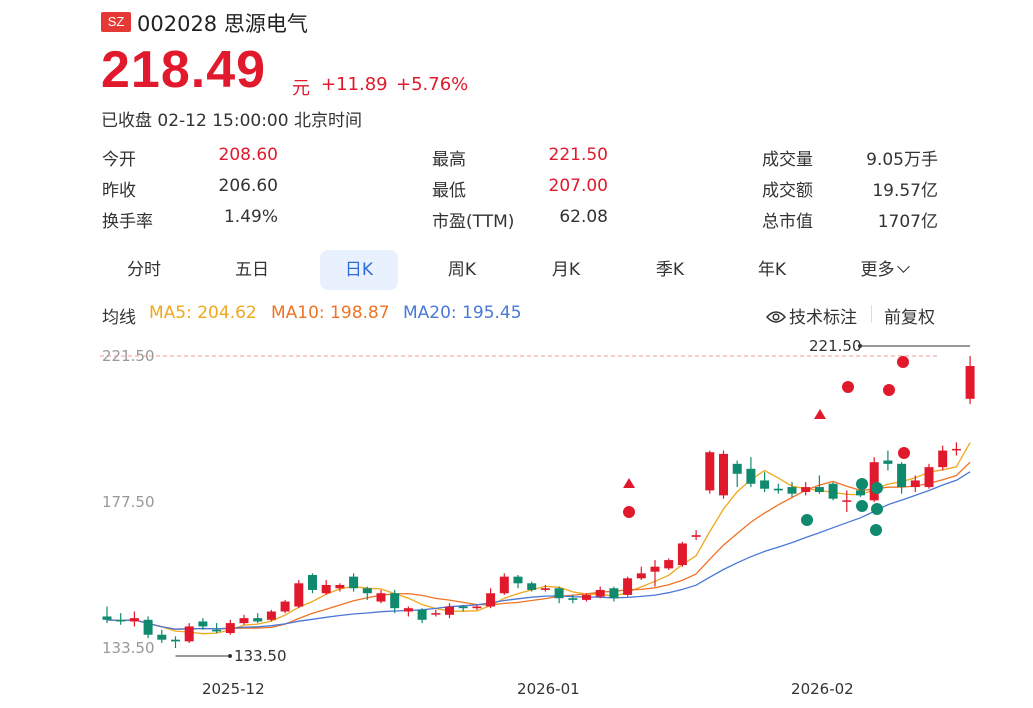 The width and height of the screenshot is (1033, 708). What do you see at coordinates (877, 270) in the screenshot?
I see `tab-more-label: 更多` at bounding box center [877, 270].